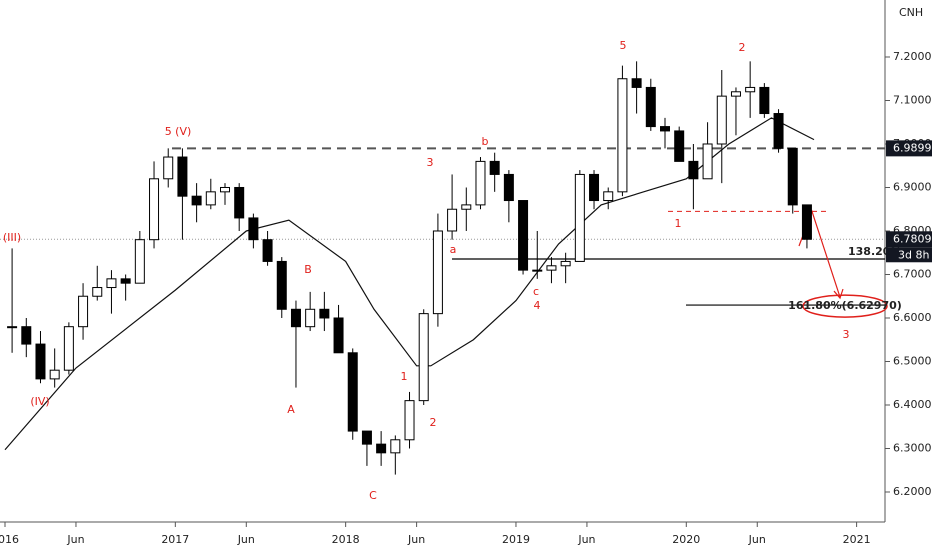 This screenshot has width=932, height=550. I want to click on resistance-tag-bg, so click(909, 148).